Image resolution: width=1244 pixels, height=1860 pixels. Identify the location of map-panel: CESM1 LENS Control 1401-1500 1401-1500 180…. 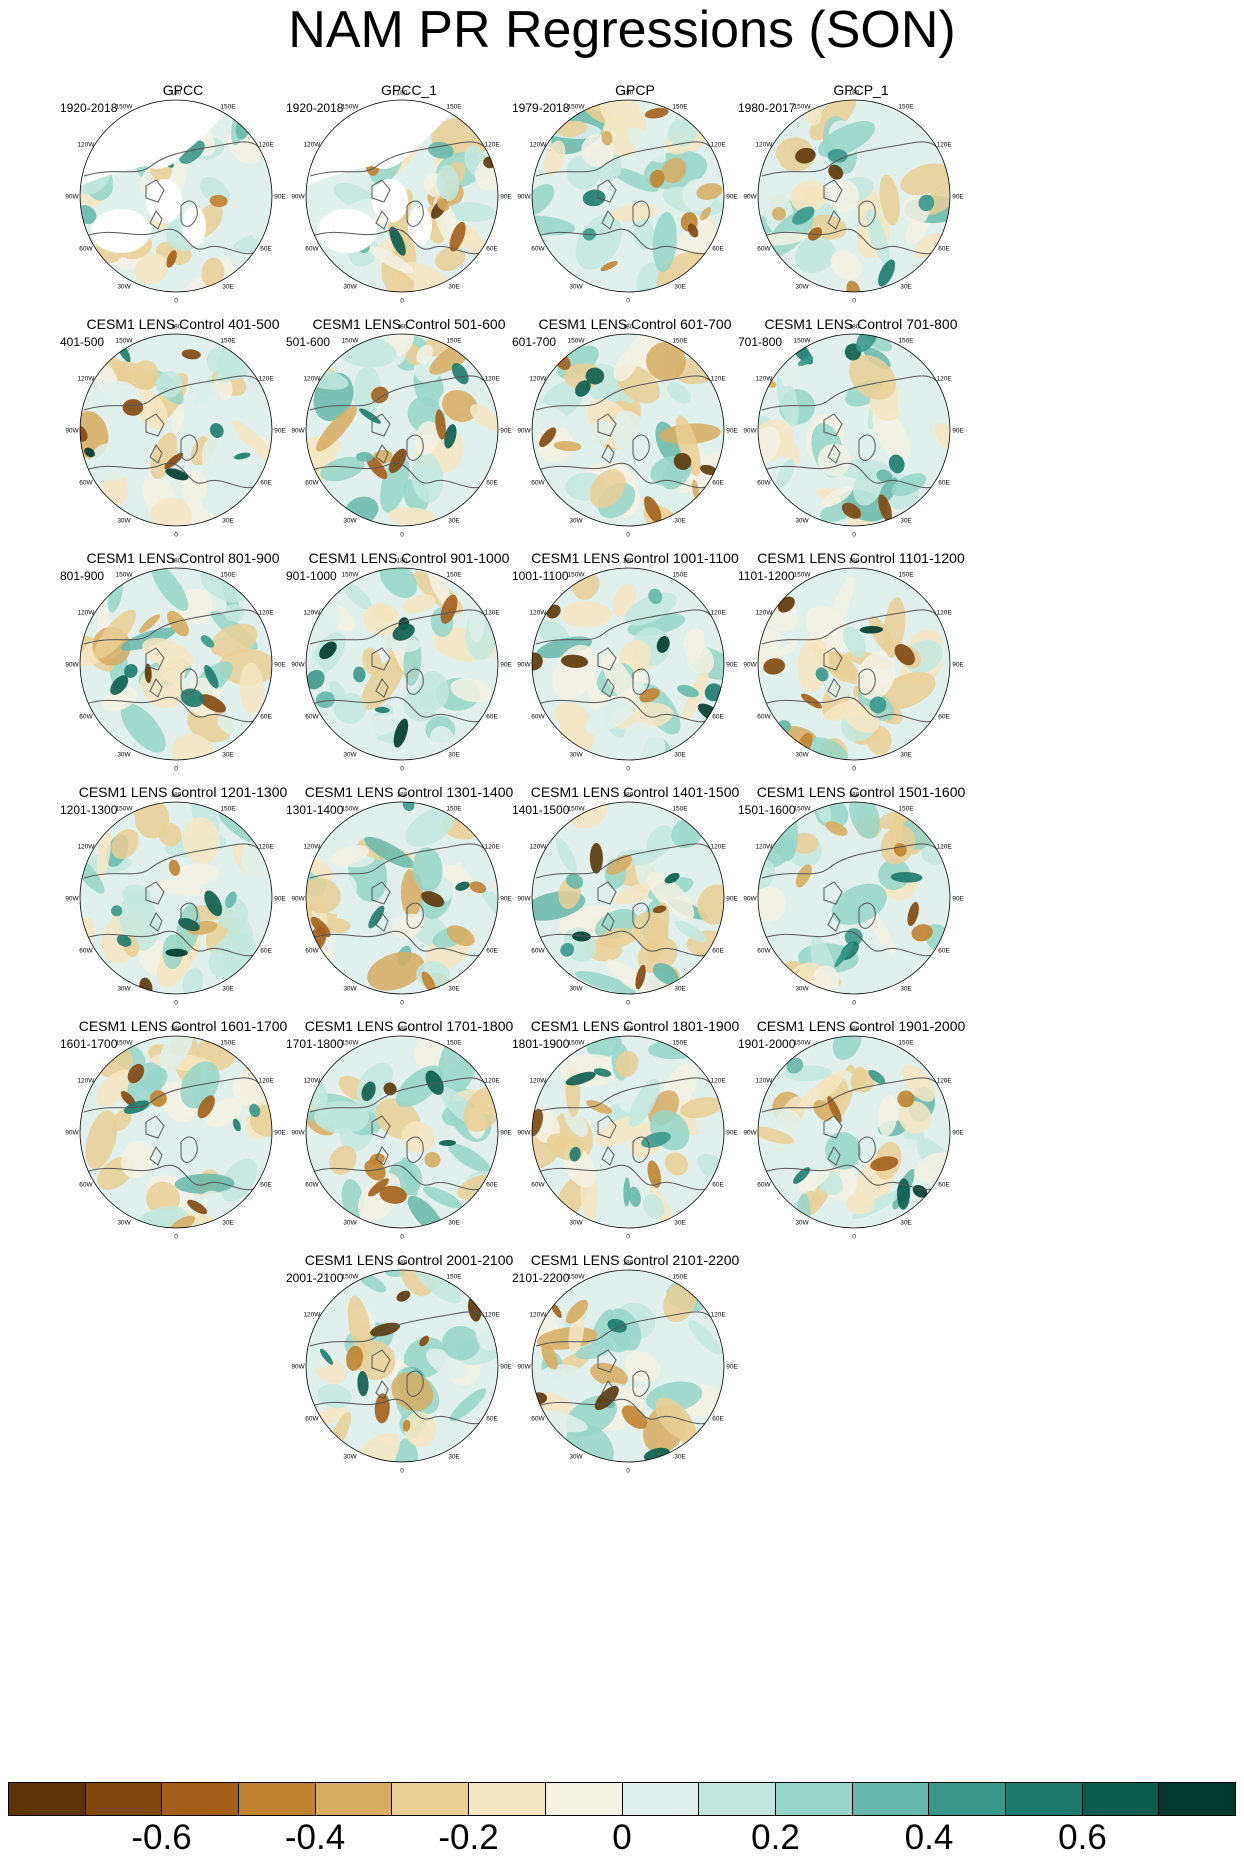
(635, 919).